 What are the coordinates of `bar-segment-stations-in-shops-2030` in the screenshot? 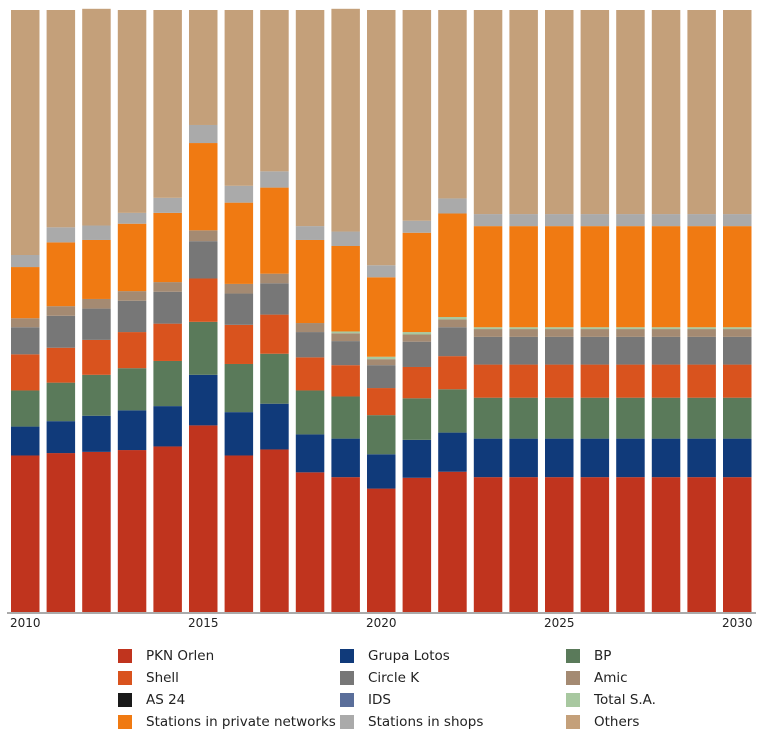 It's located at (737, 220).